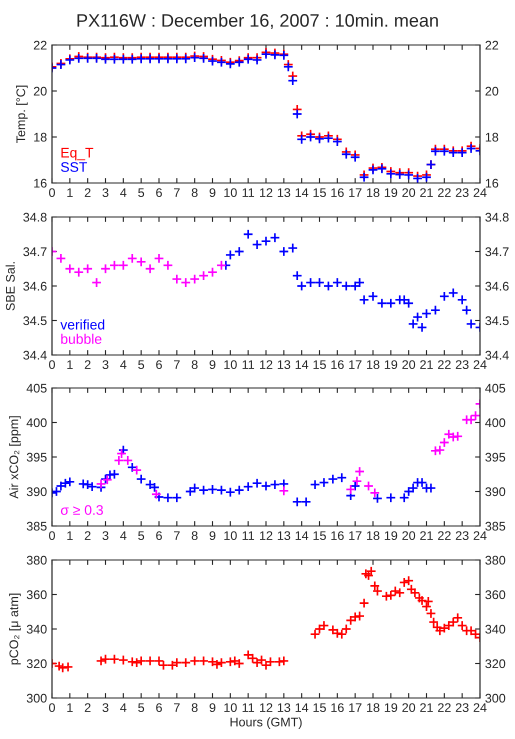 The width and height of the screenshot is (515, 739). Describe the element at coordinates (495, 629) in the screenshot. I see `y2-tick-label: 340` at that location.